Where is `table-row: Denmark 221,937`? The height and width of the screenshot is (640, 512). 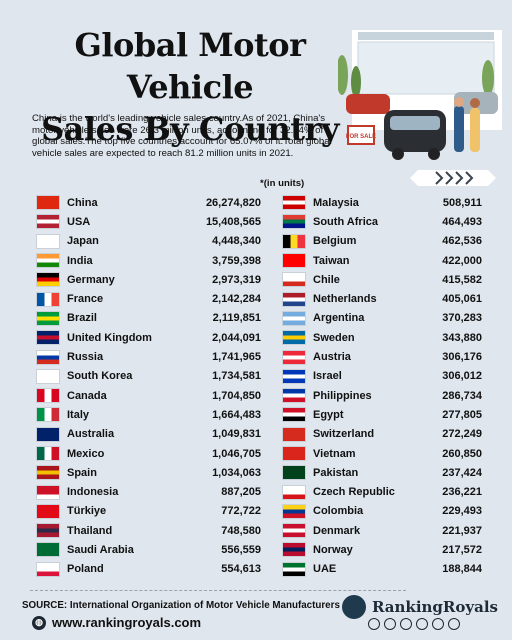
table-row: Denmark 221,937 is located at coordinates (382, 530).